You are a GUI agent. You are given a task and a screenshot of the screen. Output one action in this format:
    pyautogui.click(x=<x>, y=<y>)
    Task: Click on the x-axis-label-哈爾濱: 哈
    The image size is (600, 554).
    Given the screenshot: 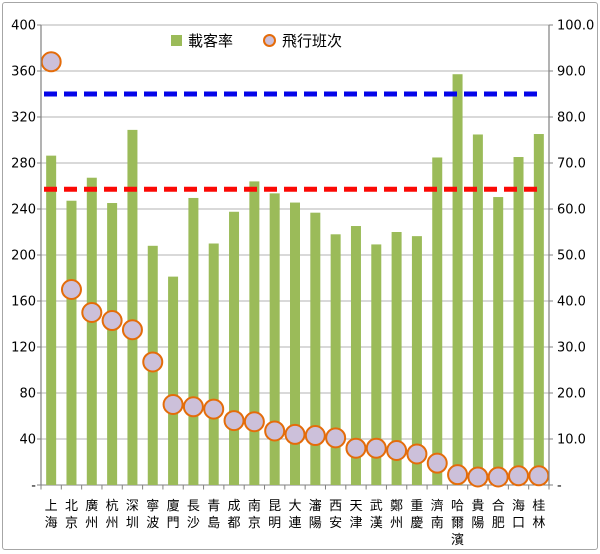 What is the action you would take?
    pyautogui.click(x=457, y=506)
    